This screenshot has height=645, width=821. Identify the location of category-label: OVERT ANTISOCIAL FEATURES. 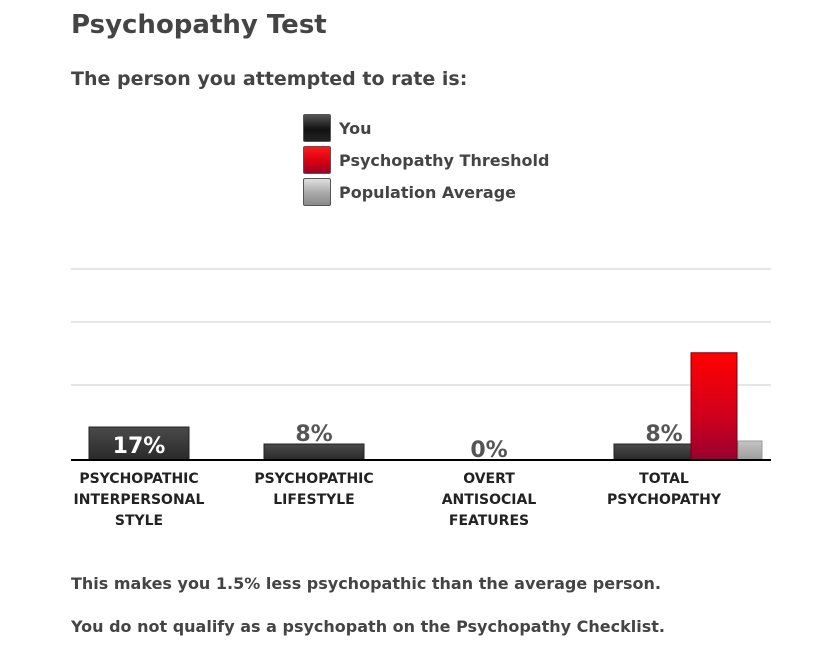
(489, 500).